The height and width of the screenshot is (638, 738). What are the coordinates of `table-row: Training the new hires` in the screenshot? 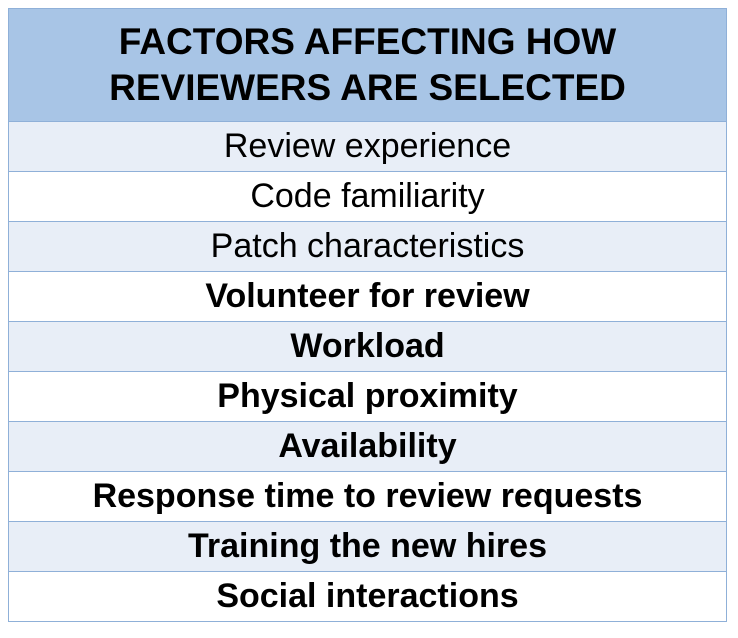 It's located at (367, 546).